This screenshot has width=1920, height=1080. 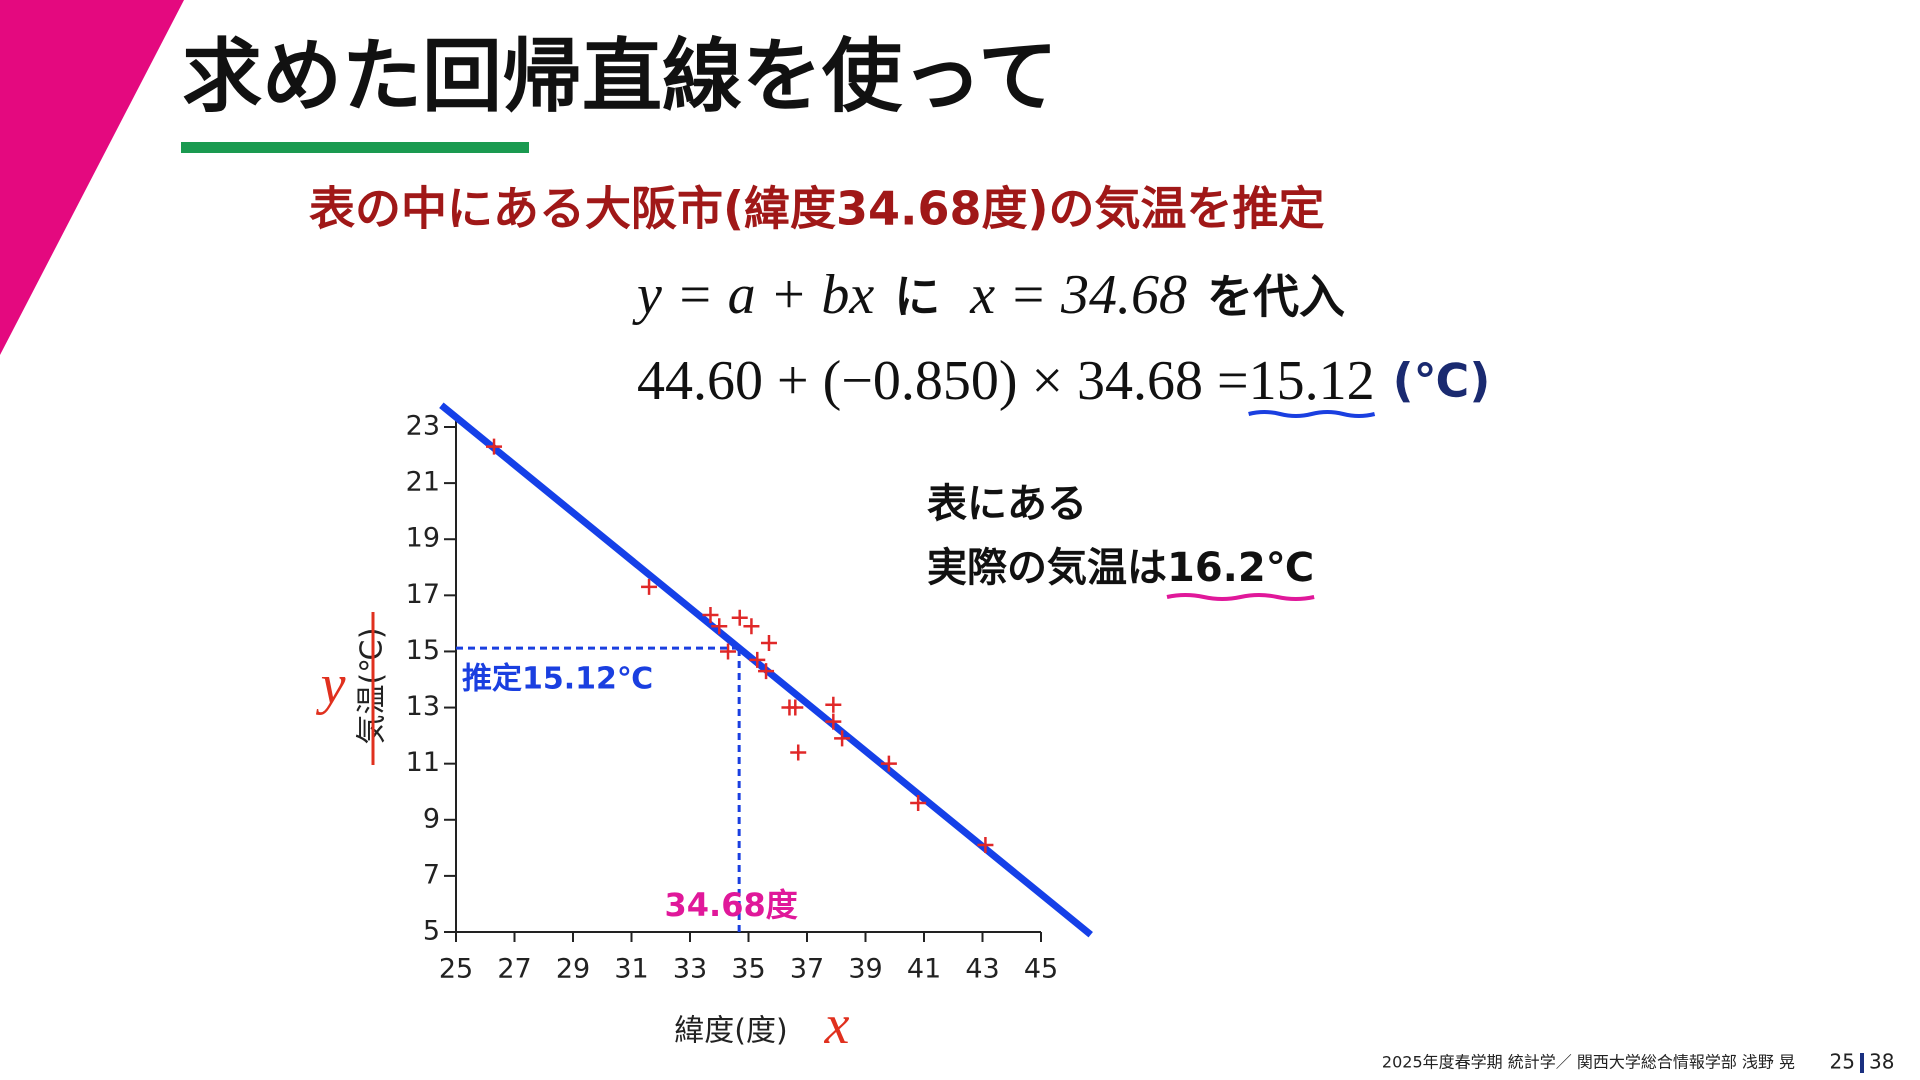 What do you see at coordinates (423, 482) in the screenshot?
I see `y-tick-label: 21` at bounding box center [423, 482].